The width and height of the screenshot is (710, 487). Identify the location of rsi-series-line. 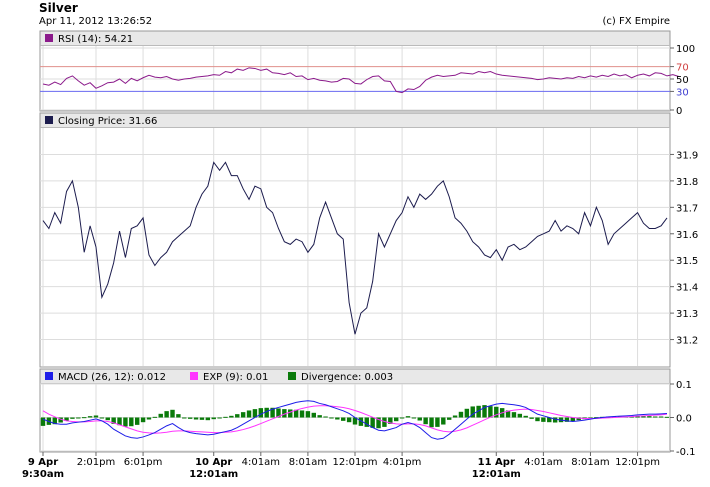
(360, 80).